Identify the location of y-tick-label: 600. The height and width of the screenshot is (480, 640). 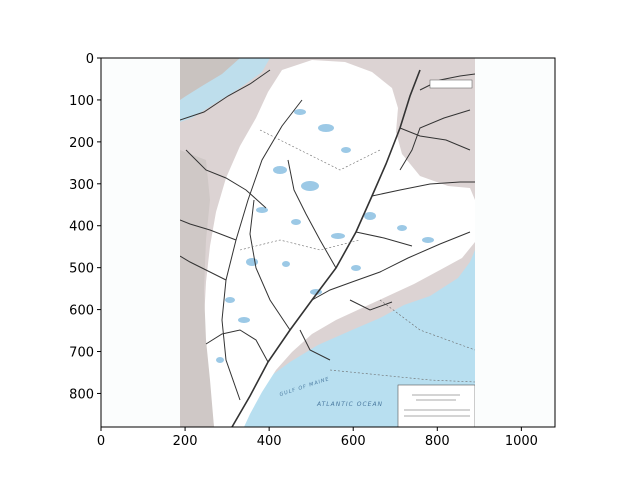
(81, 311).